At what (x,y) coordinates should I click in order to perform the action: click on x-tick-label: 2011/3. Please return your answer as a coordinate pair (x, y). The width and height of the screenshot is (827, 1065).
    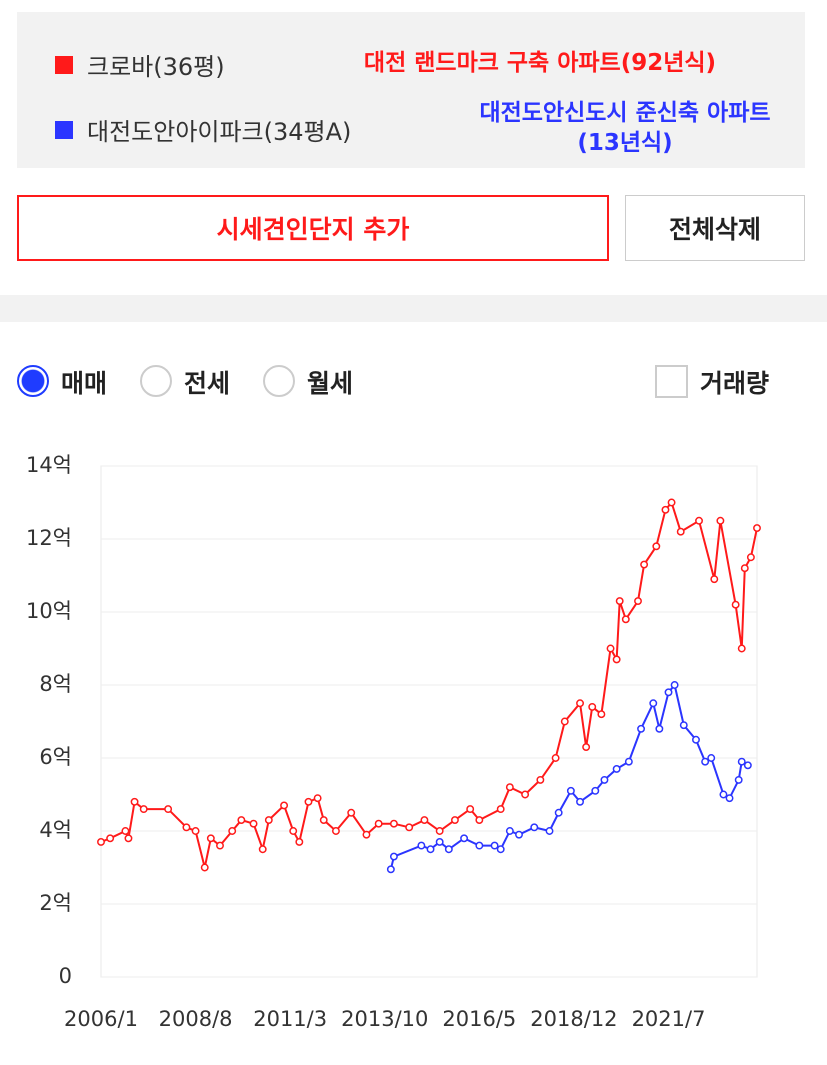
    Looking at the image, I should click on (290, 1019).